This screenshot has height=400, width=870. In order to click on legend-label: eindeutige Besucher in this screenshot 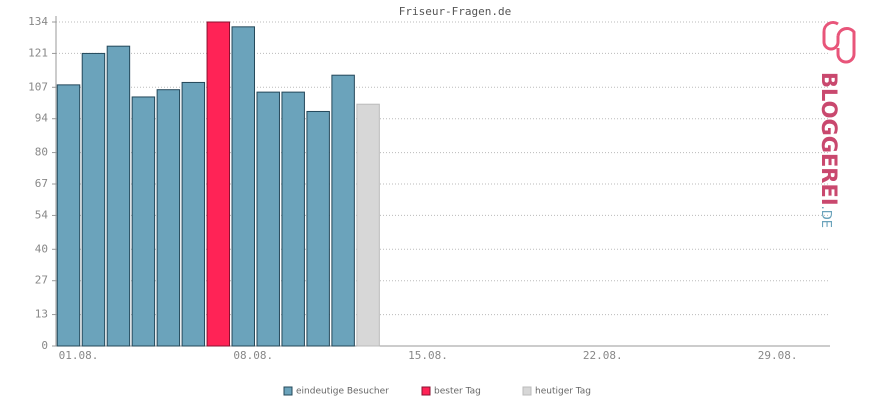, I will do `click(342, 392)`.